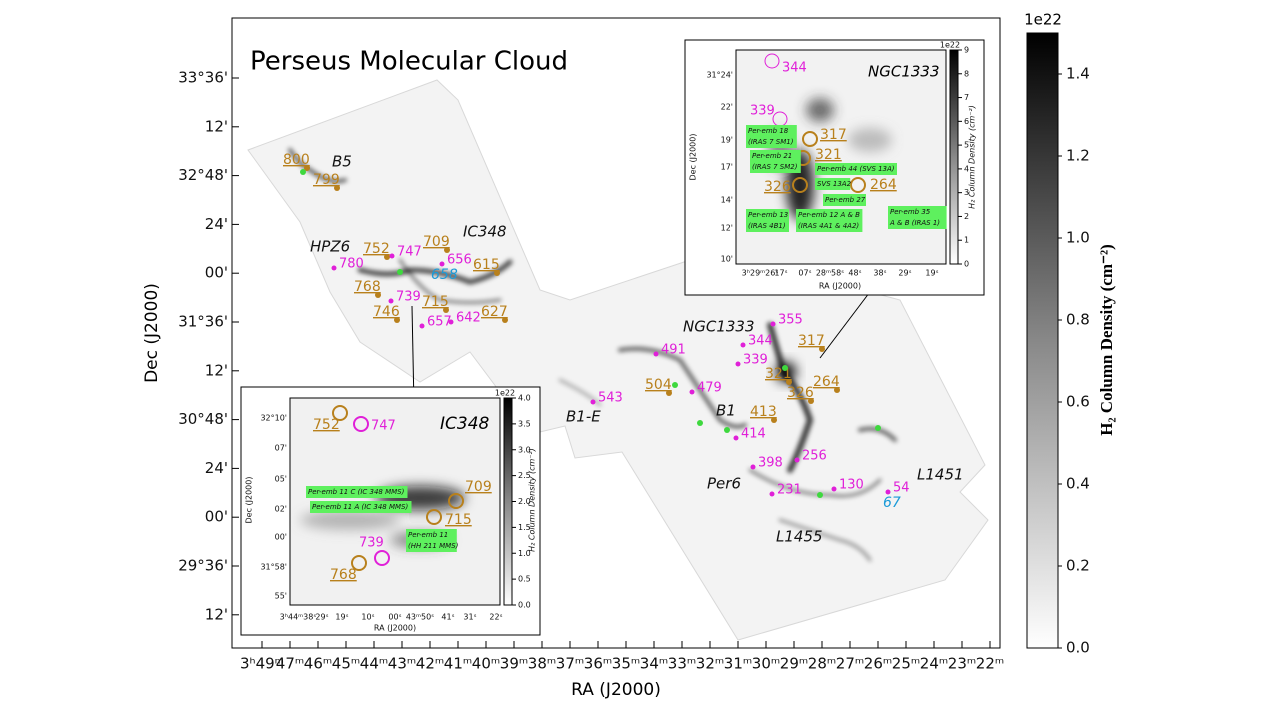 The image size is (1281, 720). Describe the element at coordinates (524, 579) in the screenshot. I see `colorbar-tick-label: 0.5` at that location.